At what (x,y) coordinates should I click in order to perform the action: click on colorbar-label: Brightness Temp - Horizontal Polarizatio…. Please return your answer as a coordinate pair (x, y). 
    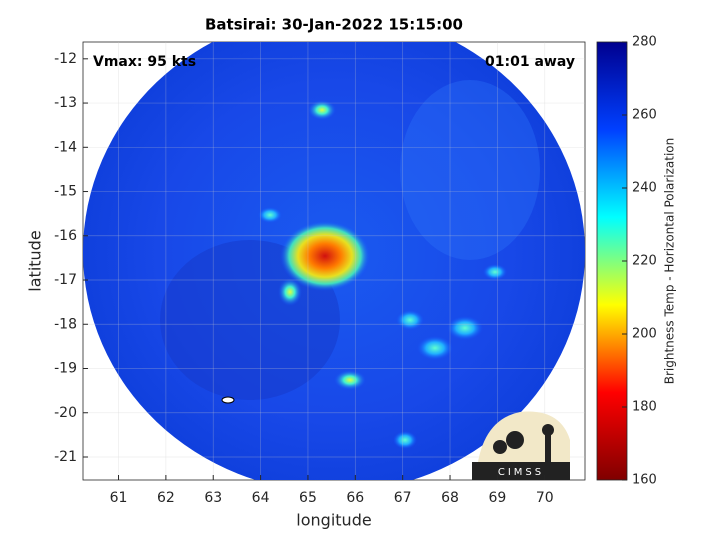
    Looking at the image, I should click on (670, 261).